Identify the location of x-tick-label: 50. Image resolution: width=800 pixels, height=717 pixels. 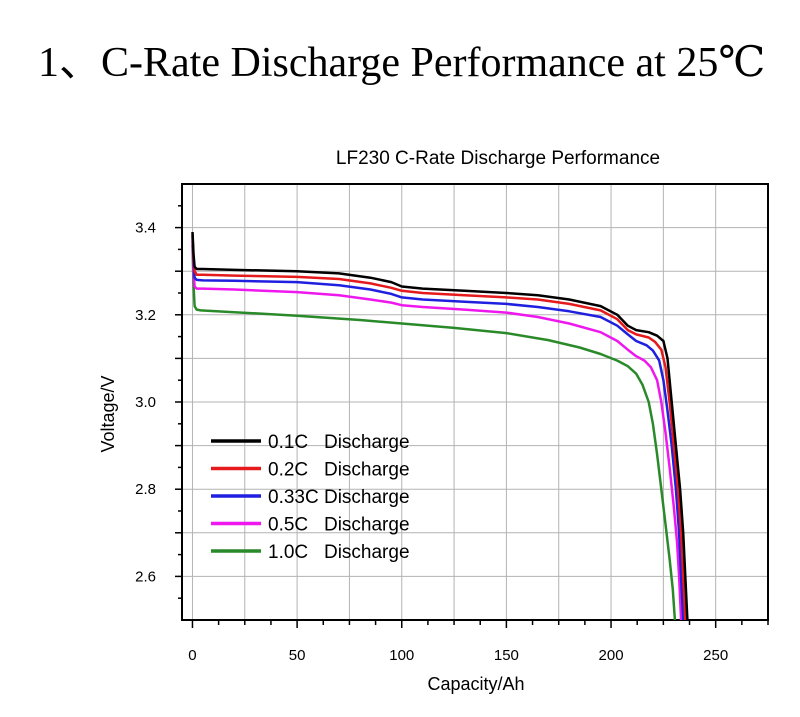
(297, 655).